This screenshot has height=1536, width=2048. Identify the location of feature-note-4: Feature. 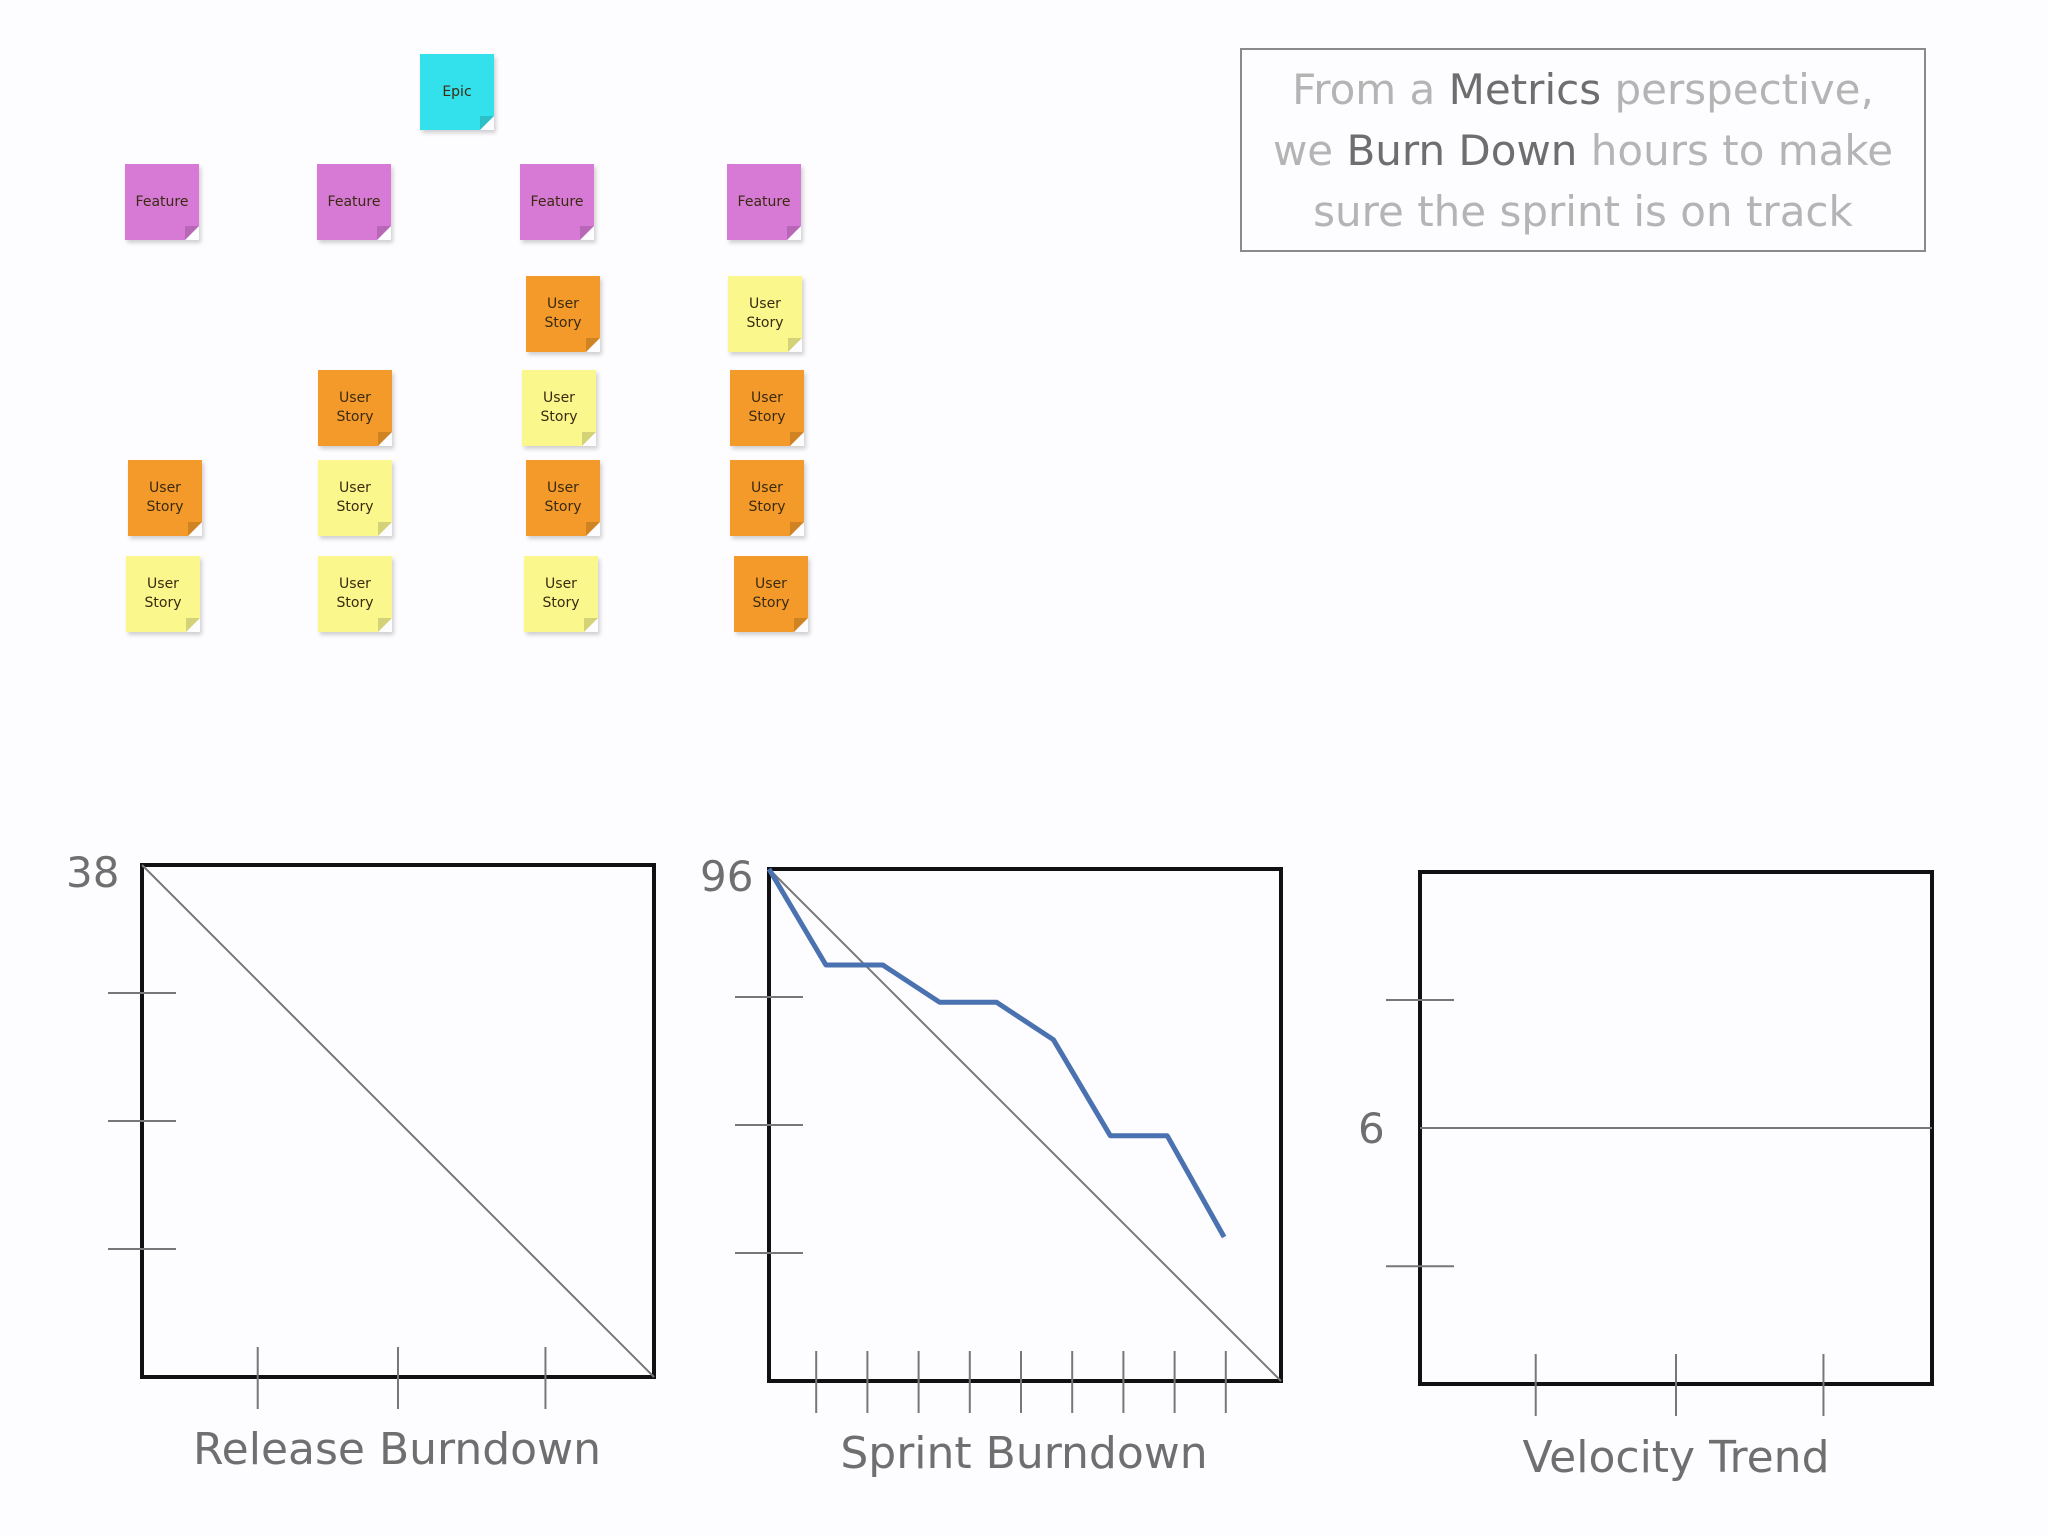
(764, 202).